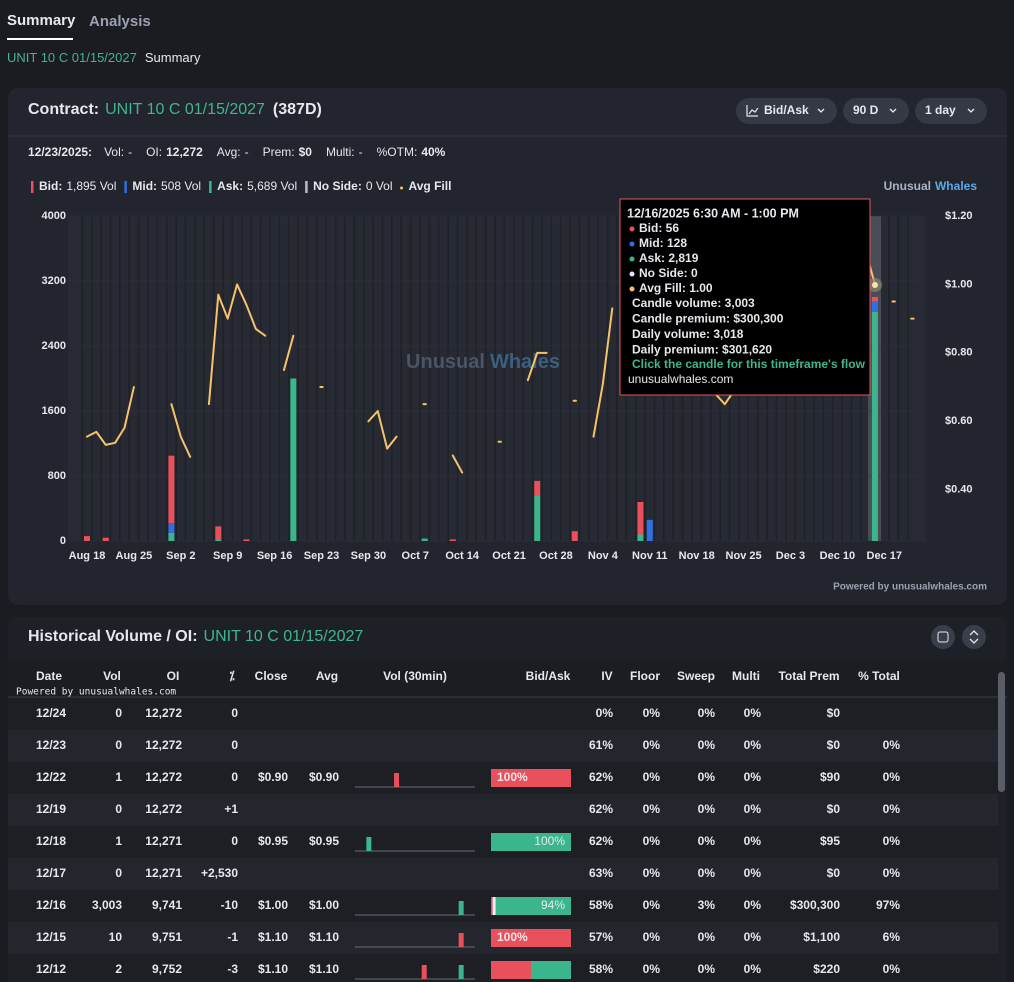 The width and height of the screenshot is (1014, 982). Describe the element at coordinates (645, 676) in the screenshot. I see `column-header: Floor` at that location.